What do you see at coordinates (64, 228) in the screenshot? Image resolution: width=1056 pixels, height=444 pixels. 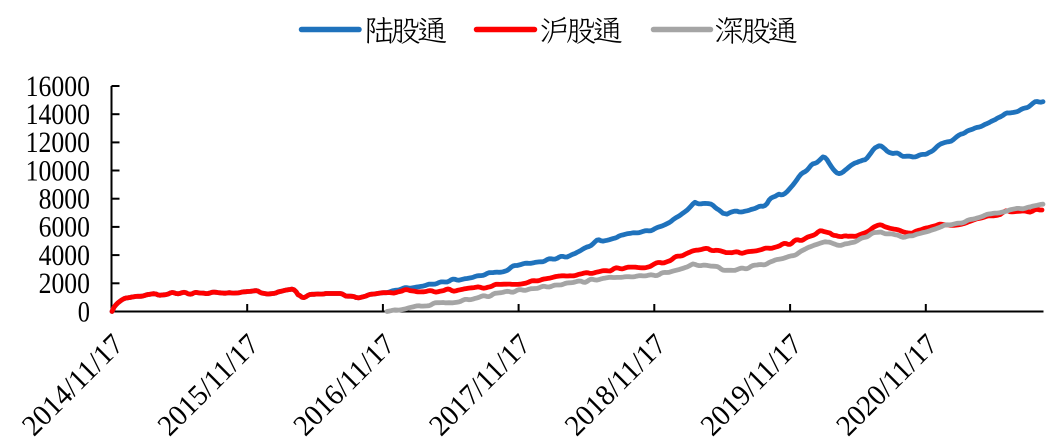 I see `svg-text: 6000` at bounding box center [64, 228].